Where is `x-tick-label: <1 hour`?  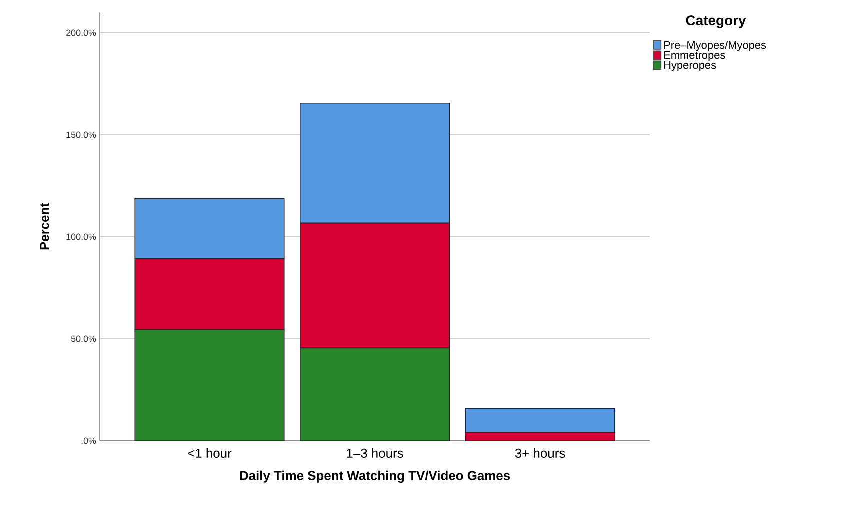 x-tick-label: <1 hour is located at coordinates (210, 453).